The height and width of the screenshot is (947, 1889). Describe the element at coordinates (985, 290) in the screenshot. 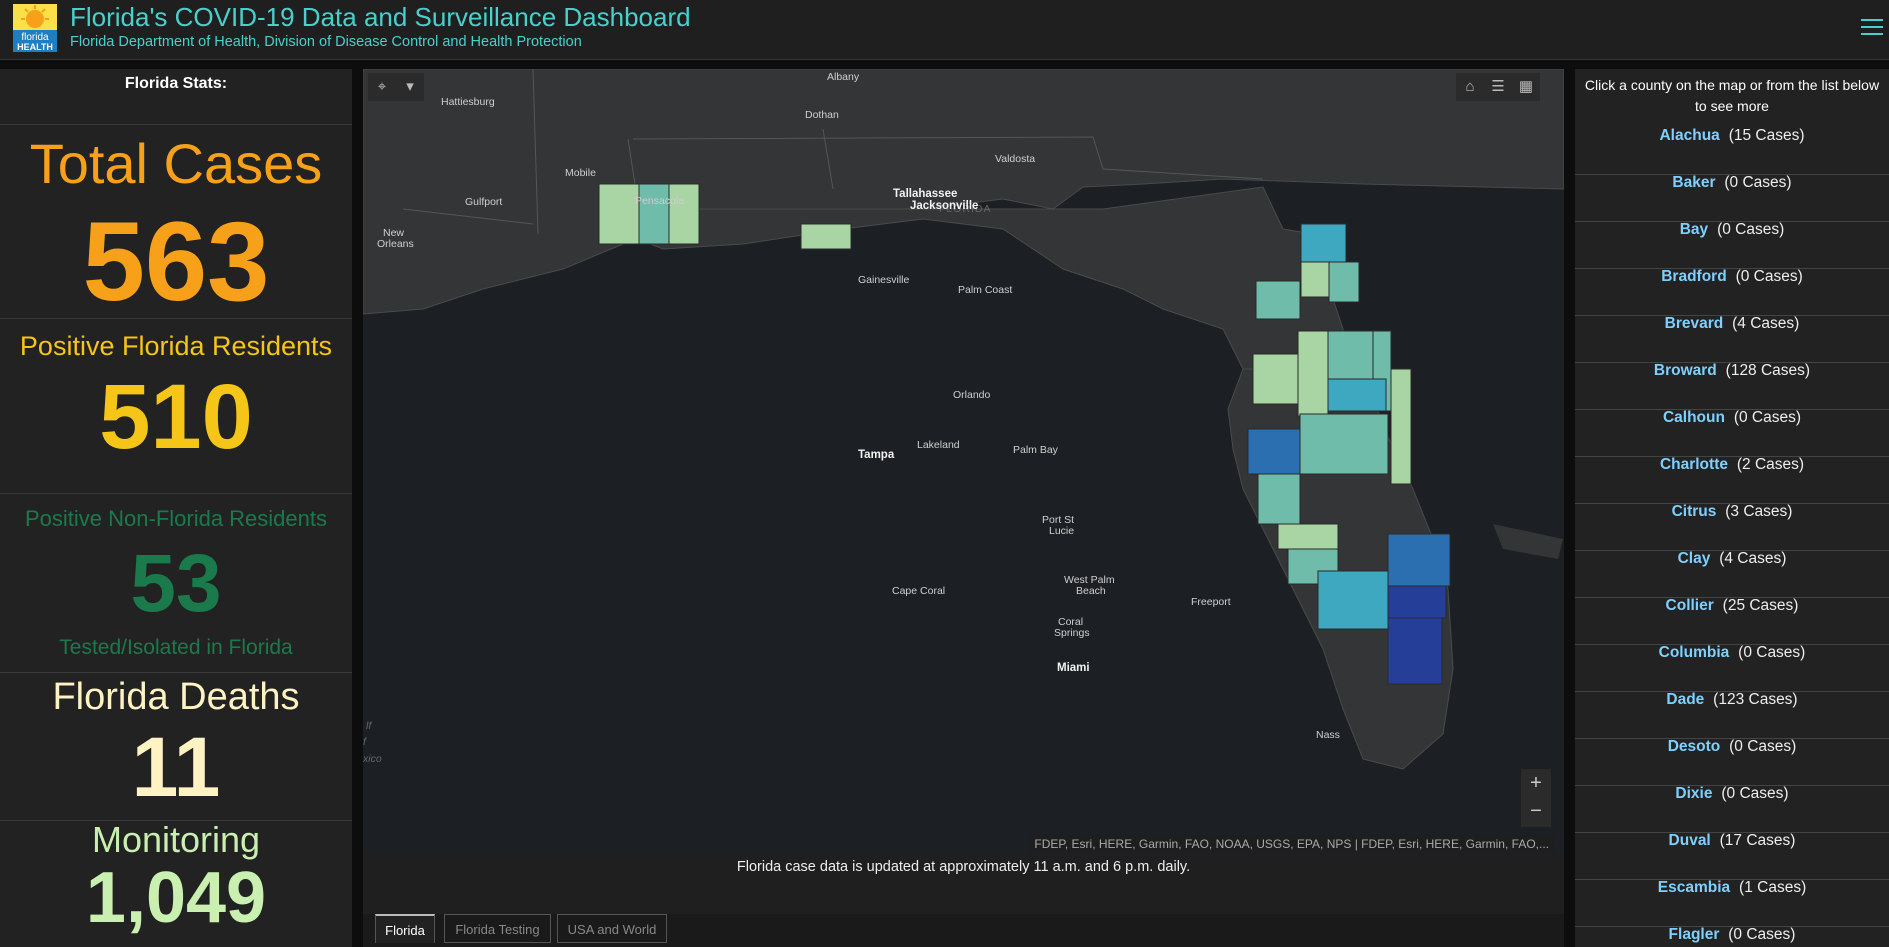

I see `place-label: Palm Coast` at that location.